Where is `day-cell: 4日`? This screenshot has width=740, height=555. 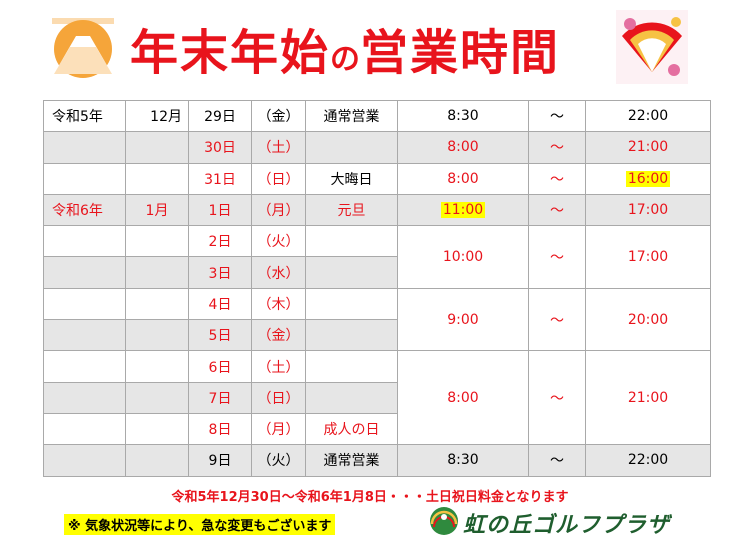 day-cell: 4日 is located at coordinates (220, 304).